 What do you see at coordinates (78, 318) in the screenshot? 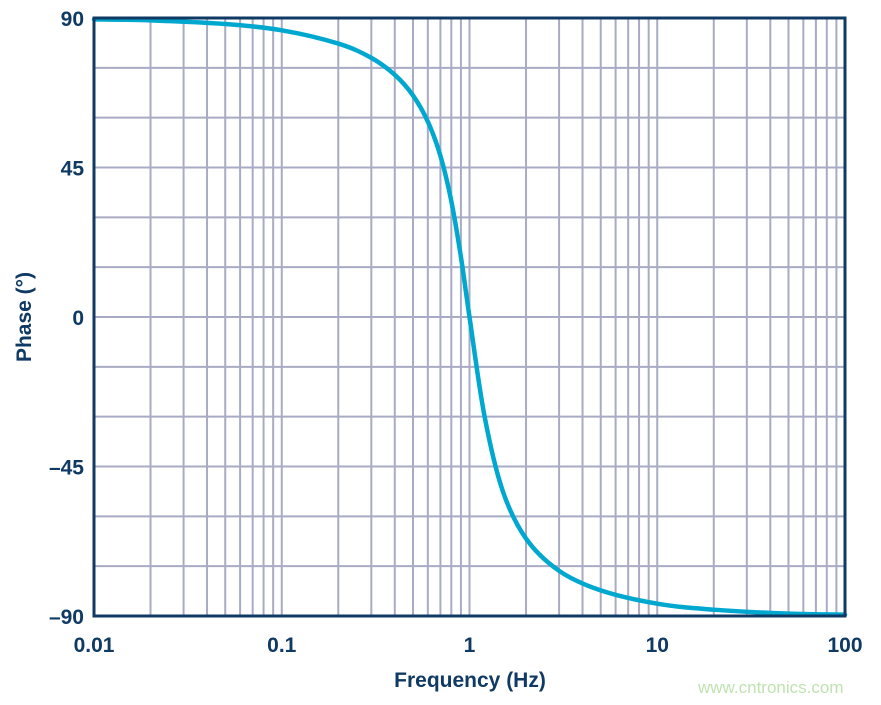
I see `y-tick-label: 0` at bounding box center [78, 318].